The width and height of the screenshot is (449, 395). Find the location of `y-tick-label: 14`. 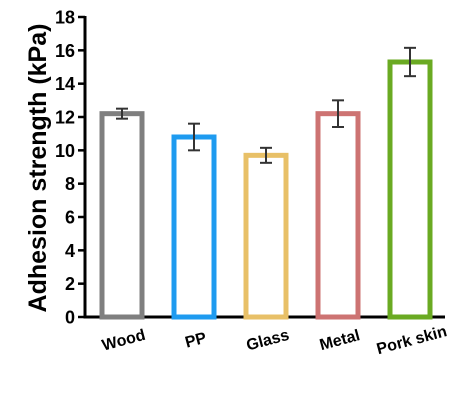

y-tick-label: 14 is located at coordinates (65, 84).